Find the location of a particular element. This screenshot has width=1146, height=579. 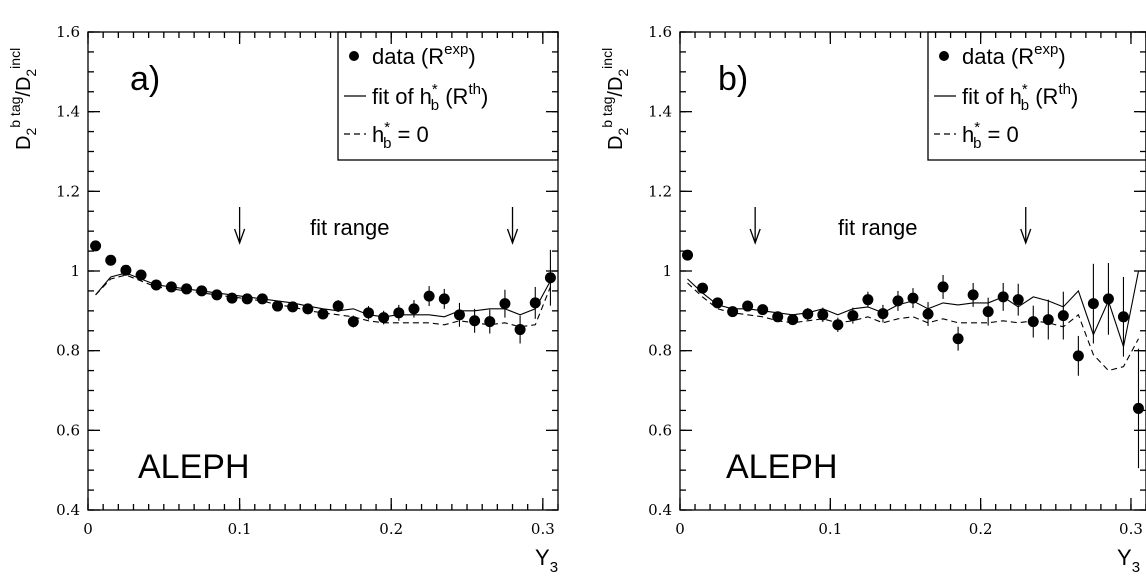

legend-data-text: data (Rexp) is located at coordinates (1014, 55).